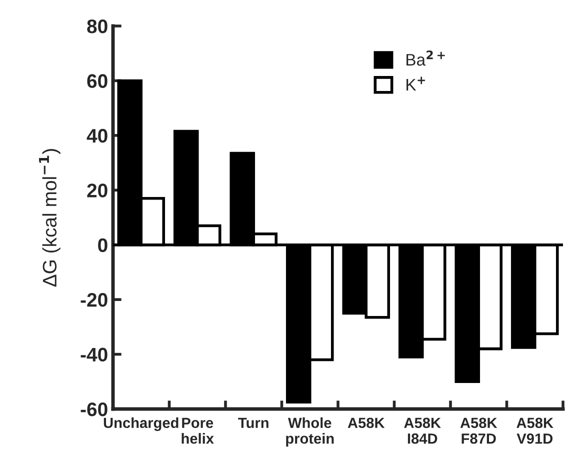  Describe the element at coordinates (97, 26) in the screenshot. I see `y-tick-label: 80` at that location.